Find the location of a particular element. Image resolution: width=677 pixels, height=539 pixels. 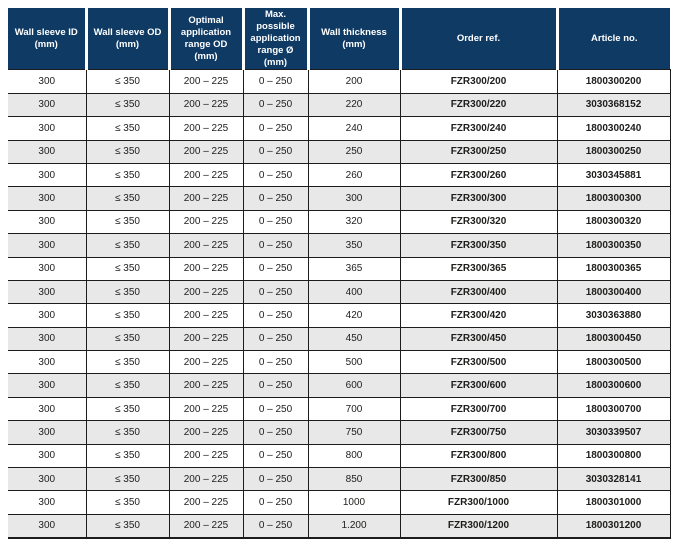

cell-article-no: 1800301000 is located at coordinates (613, 502).